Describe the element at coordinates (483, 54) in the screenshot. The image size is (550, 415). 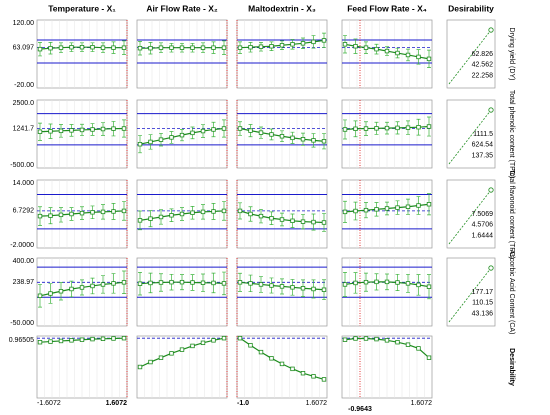
I see `desirability-tick-label: 62.826` at that location.